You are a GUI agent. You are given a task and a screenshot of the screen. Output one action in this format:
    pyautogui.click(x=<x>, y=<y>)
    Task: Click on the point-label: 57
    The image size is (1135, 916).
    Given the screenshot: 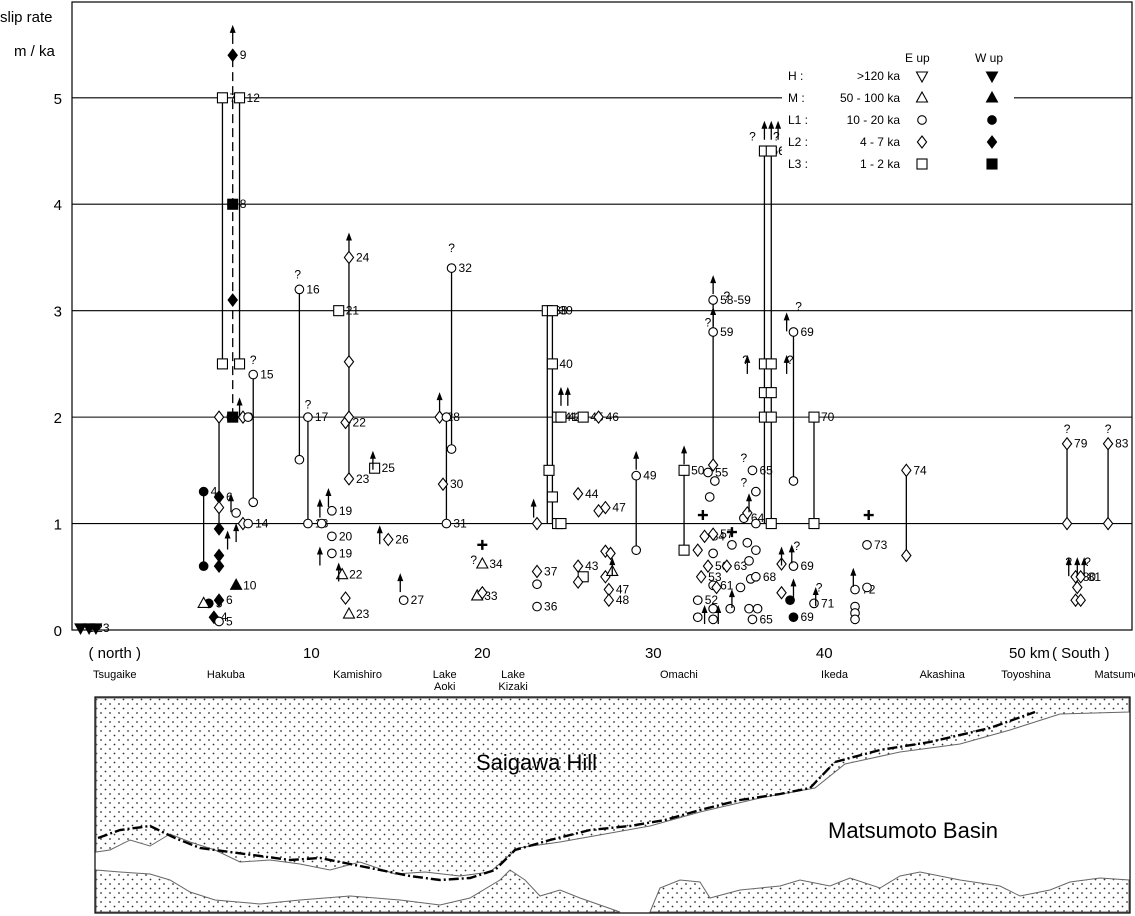 What is the action you would take?
    pyautogui.click(x=727, y=534)
    